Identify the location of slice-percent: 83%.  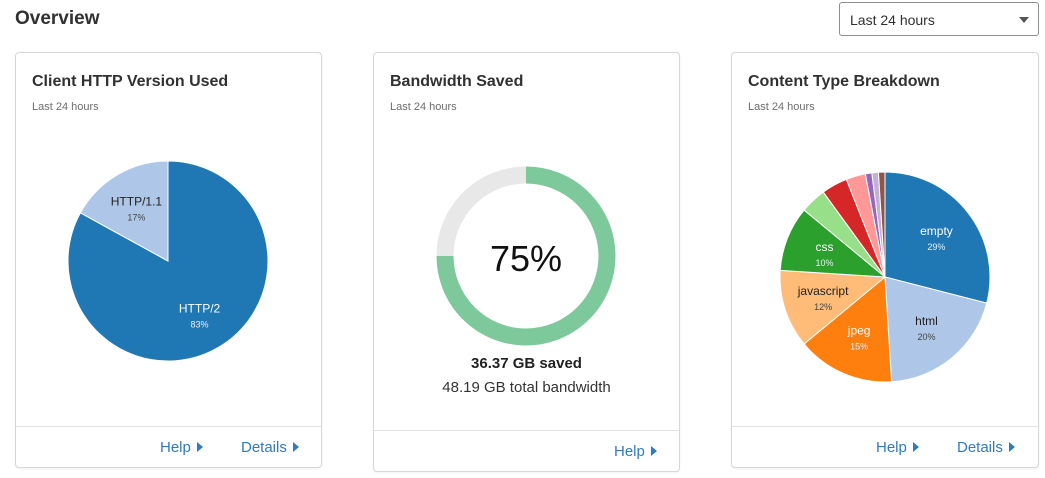
(200, 324).